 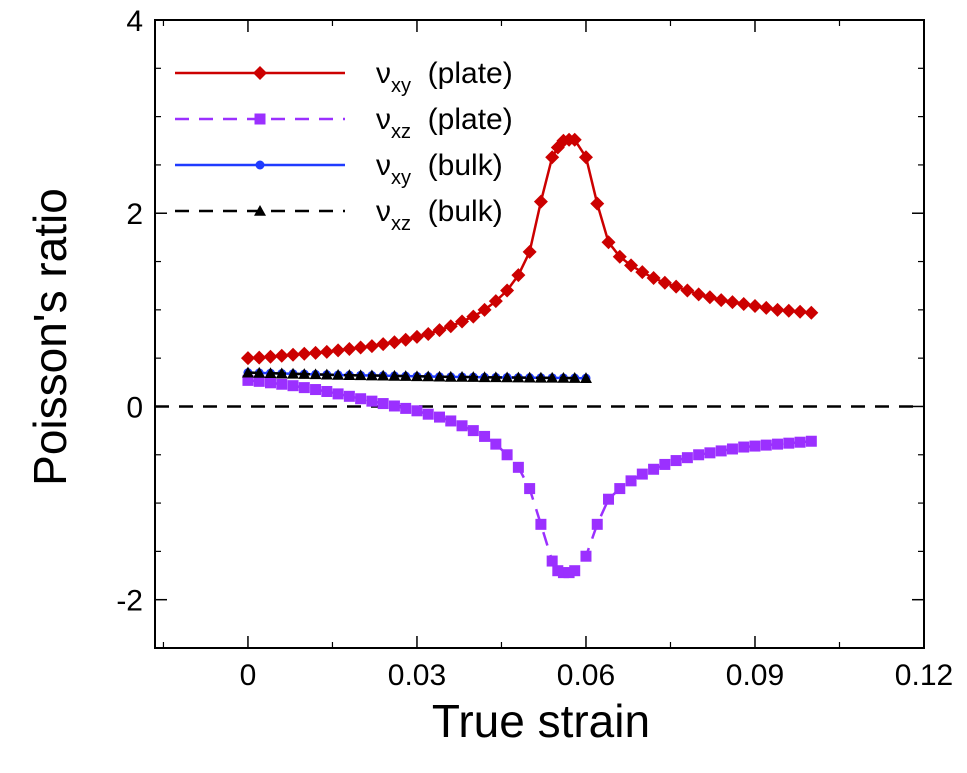 What do you see at coordinates (755, 675) in the screenshot?
I see `x-tick-label: 0.09` at bounding box center [755, 675].